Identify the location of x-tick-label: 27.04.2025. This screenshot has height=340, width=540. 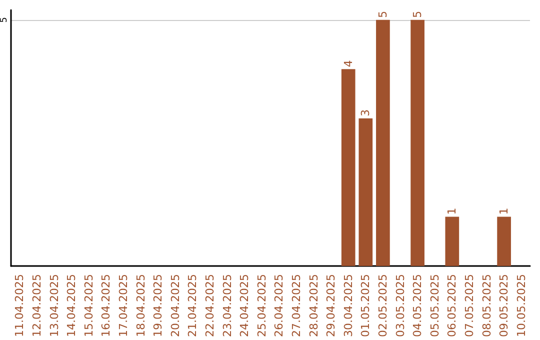
(296, 306).